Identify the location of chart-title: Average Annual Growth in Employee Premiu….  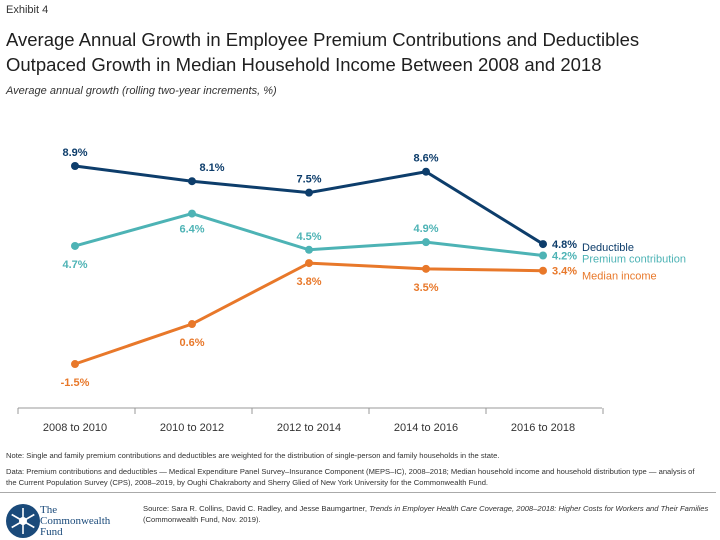
(323, 52).